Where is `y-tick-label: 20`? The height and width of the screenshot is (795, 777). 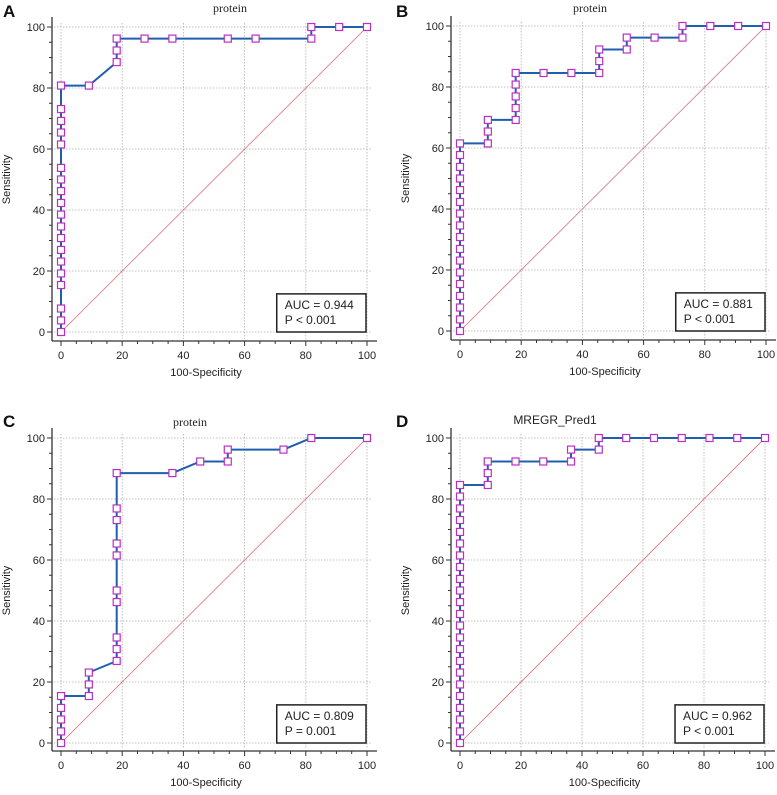 y-tick-label: 20 is located at coordinates (438, 271).